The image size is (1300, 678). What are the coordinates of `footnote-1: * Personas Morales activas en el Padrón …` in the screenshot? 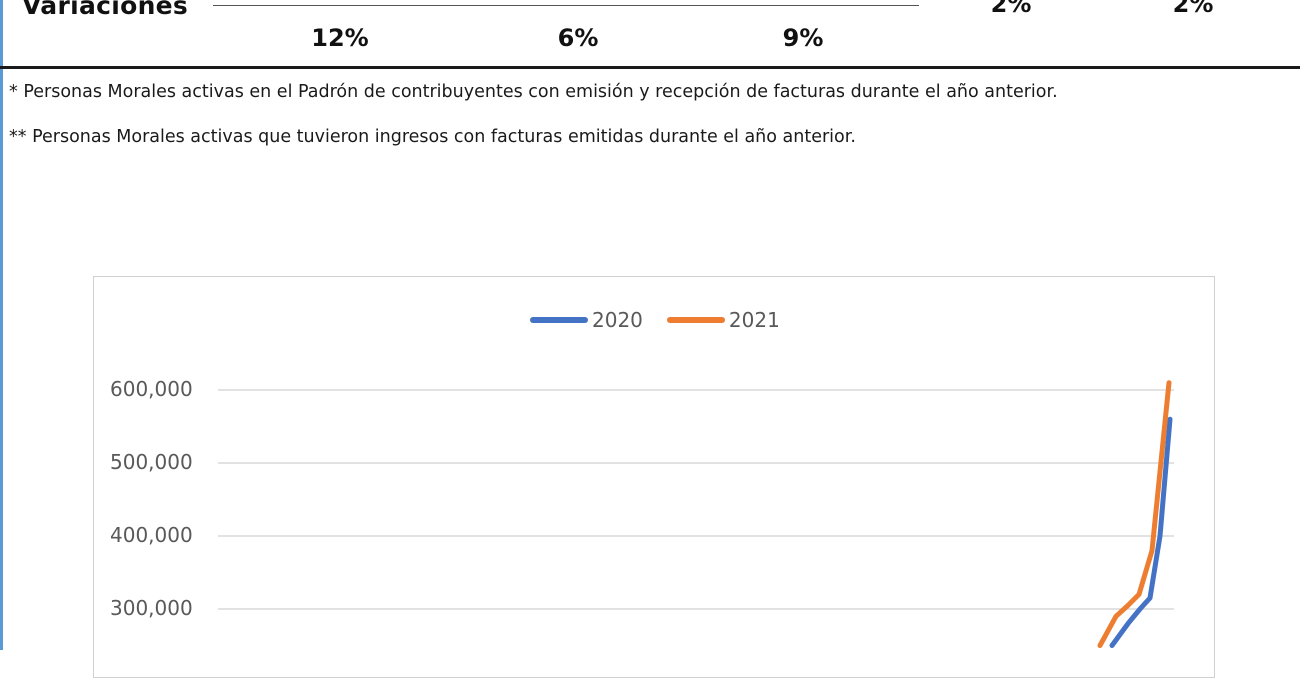 It's located at (533, 92).